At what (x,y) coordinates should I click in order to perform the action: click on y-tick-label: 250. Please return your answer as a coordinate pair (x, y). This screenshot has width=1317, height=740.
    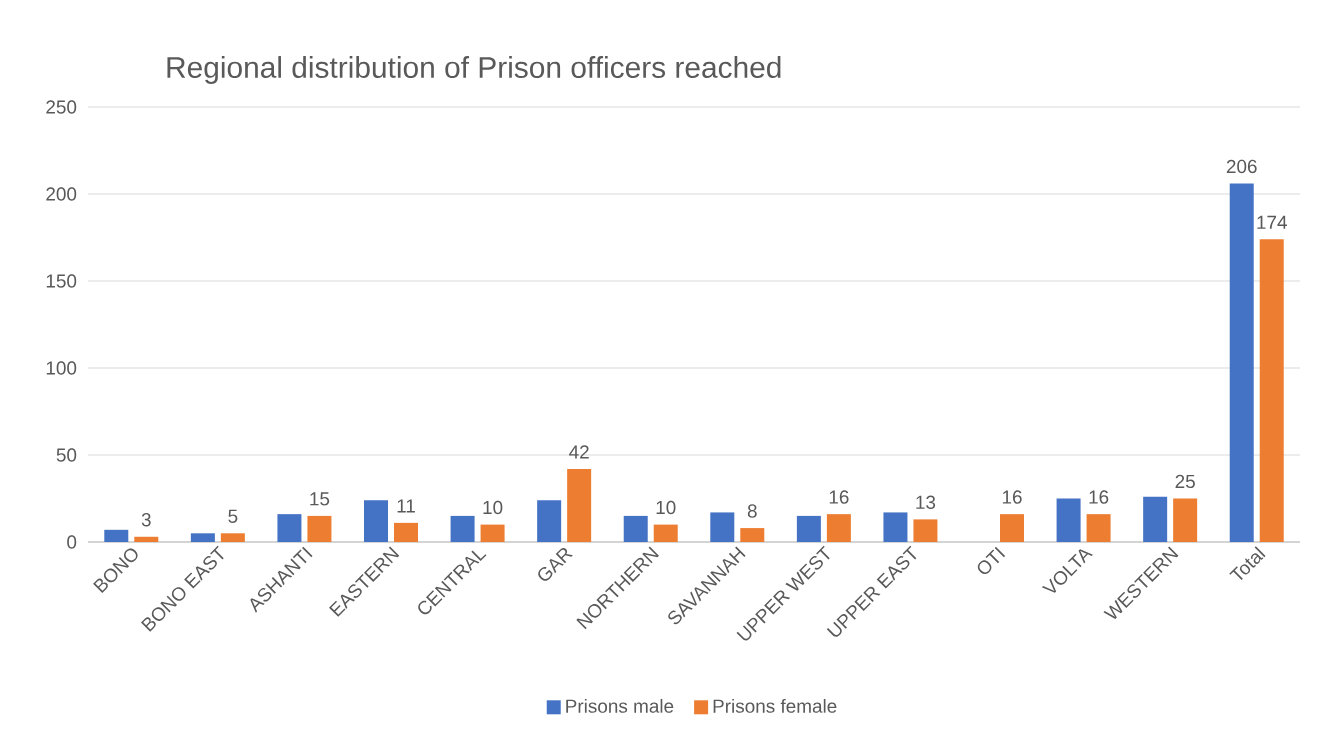
    Looking at the image, I should click on (61, 107).